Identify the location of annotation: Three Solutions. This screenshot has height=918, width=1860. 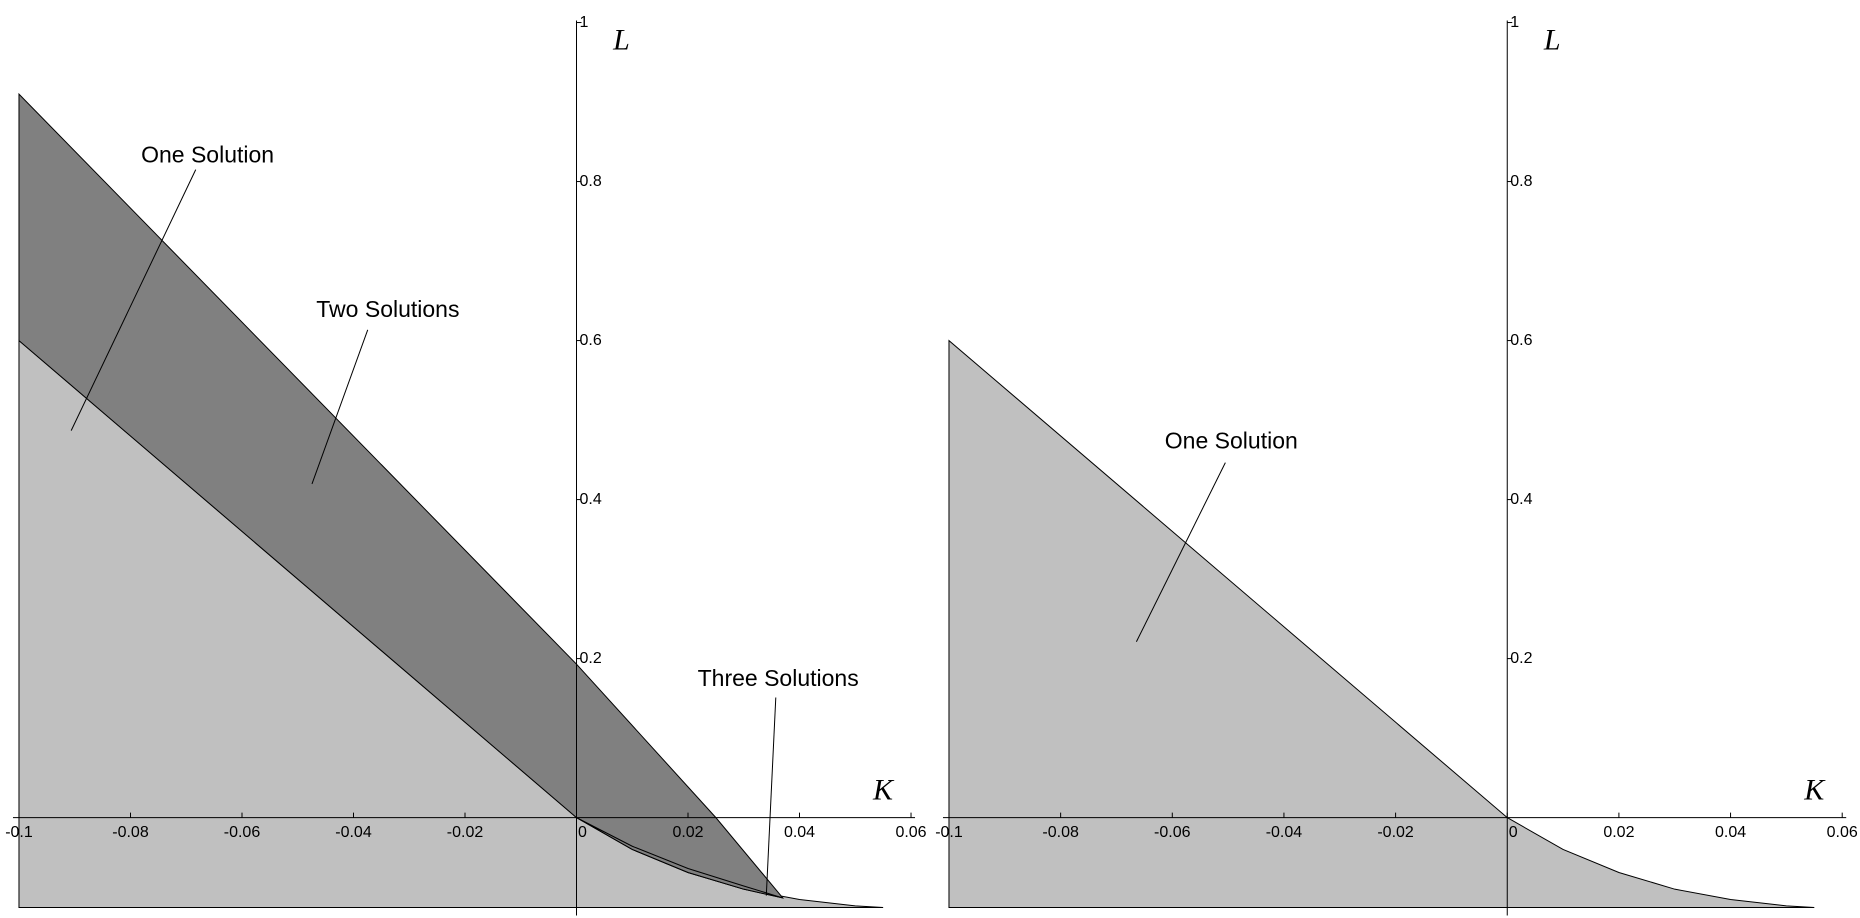
(778, 678).